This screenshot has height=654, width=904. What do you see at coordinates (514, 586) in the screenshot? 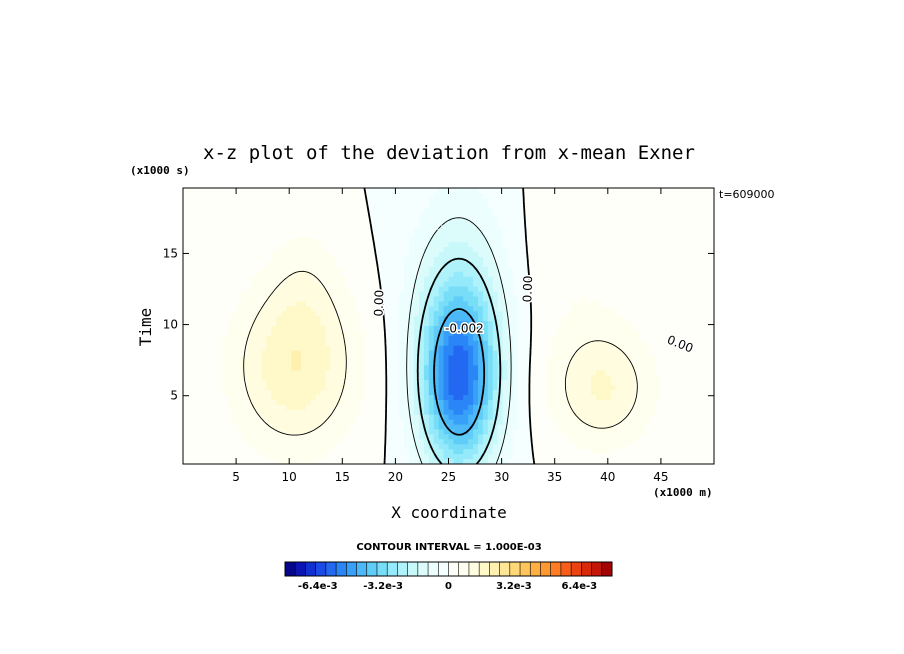
I see `colorbar-tick-label: 3.2e-3` at bounding box center [514, 586].